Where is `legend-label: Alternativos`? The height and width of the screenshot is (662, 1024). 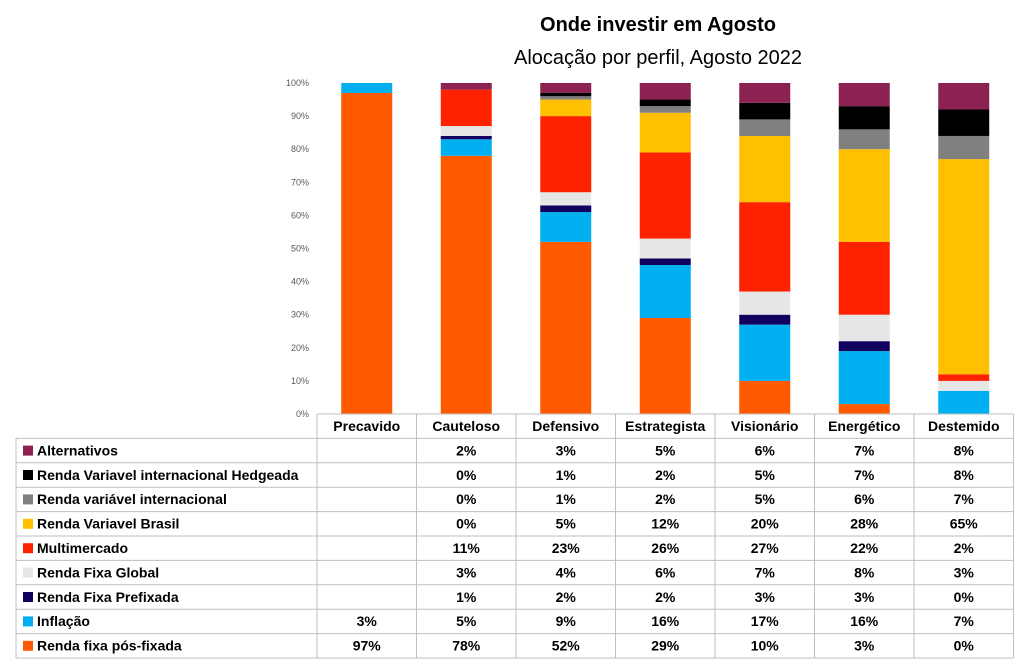 legend-label: Alternativos is located at coordinates (77, 450).